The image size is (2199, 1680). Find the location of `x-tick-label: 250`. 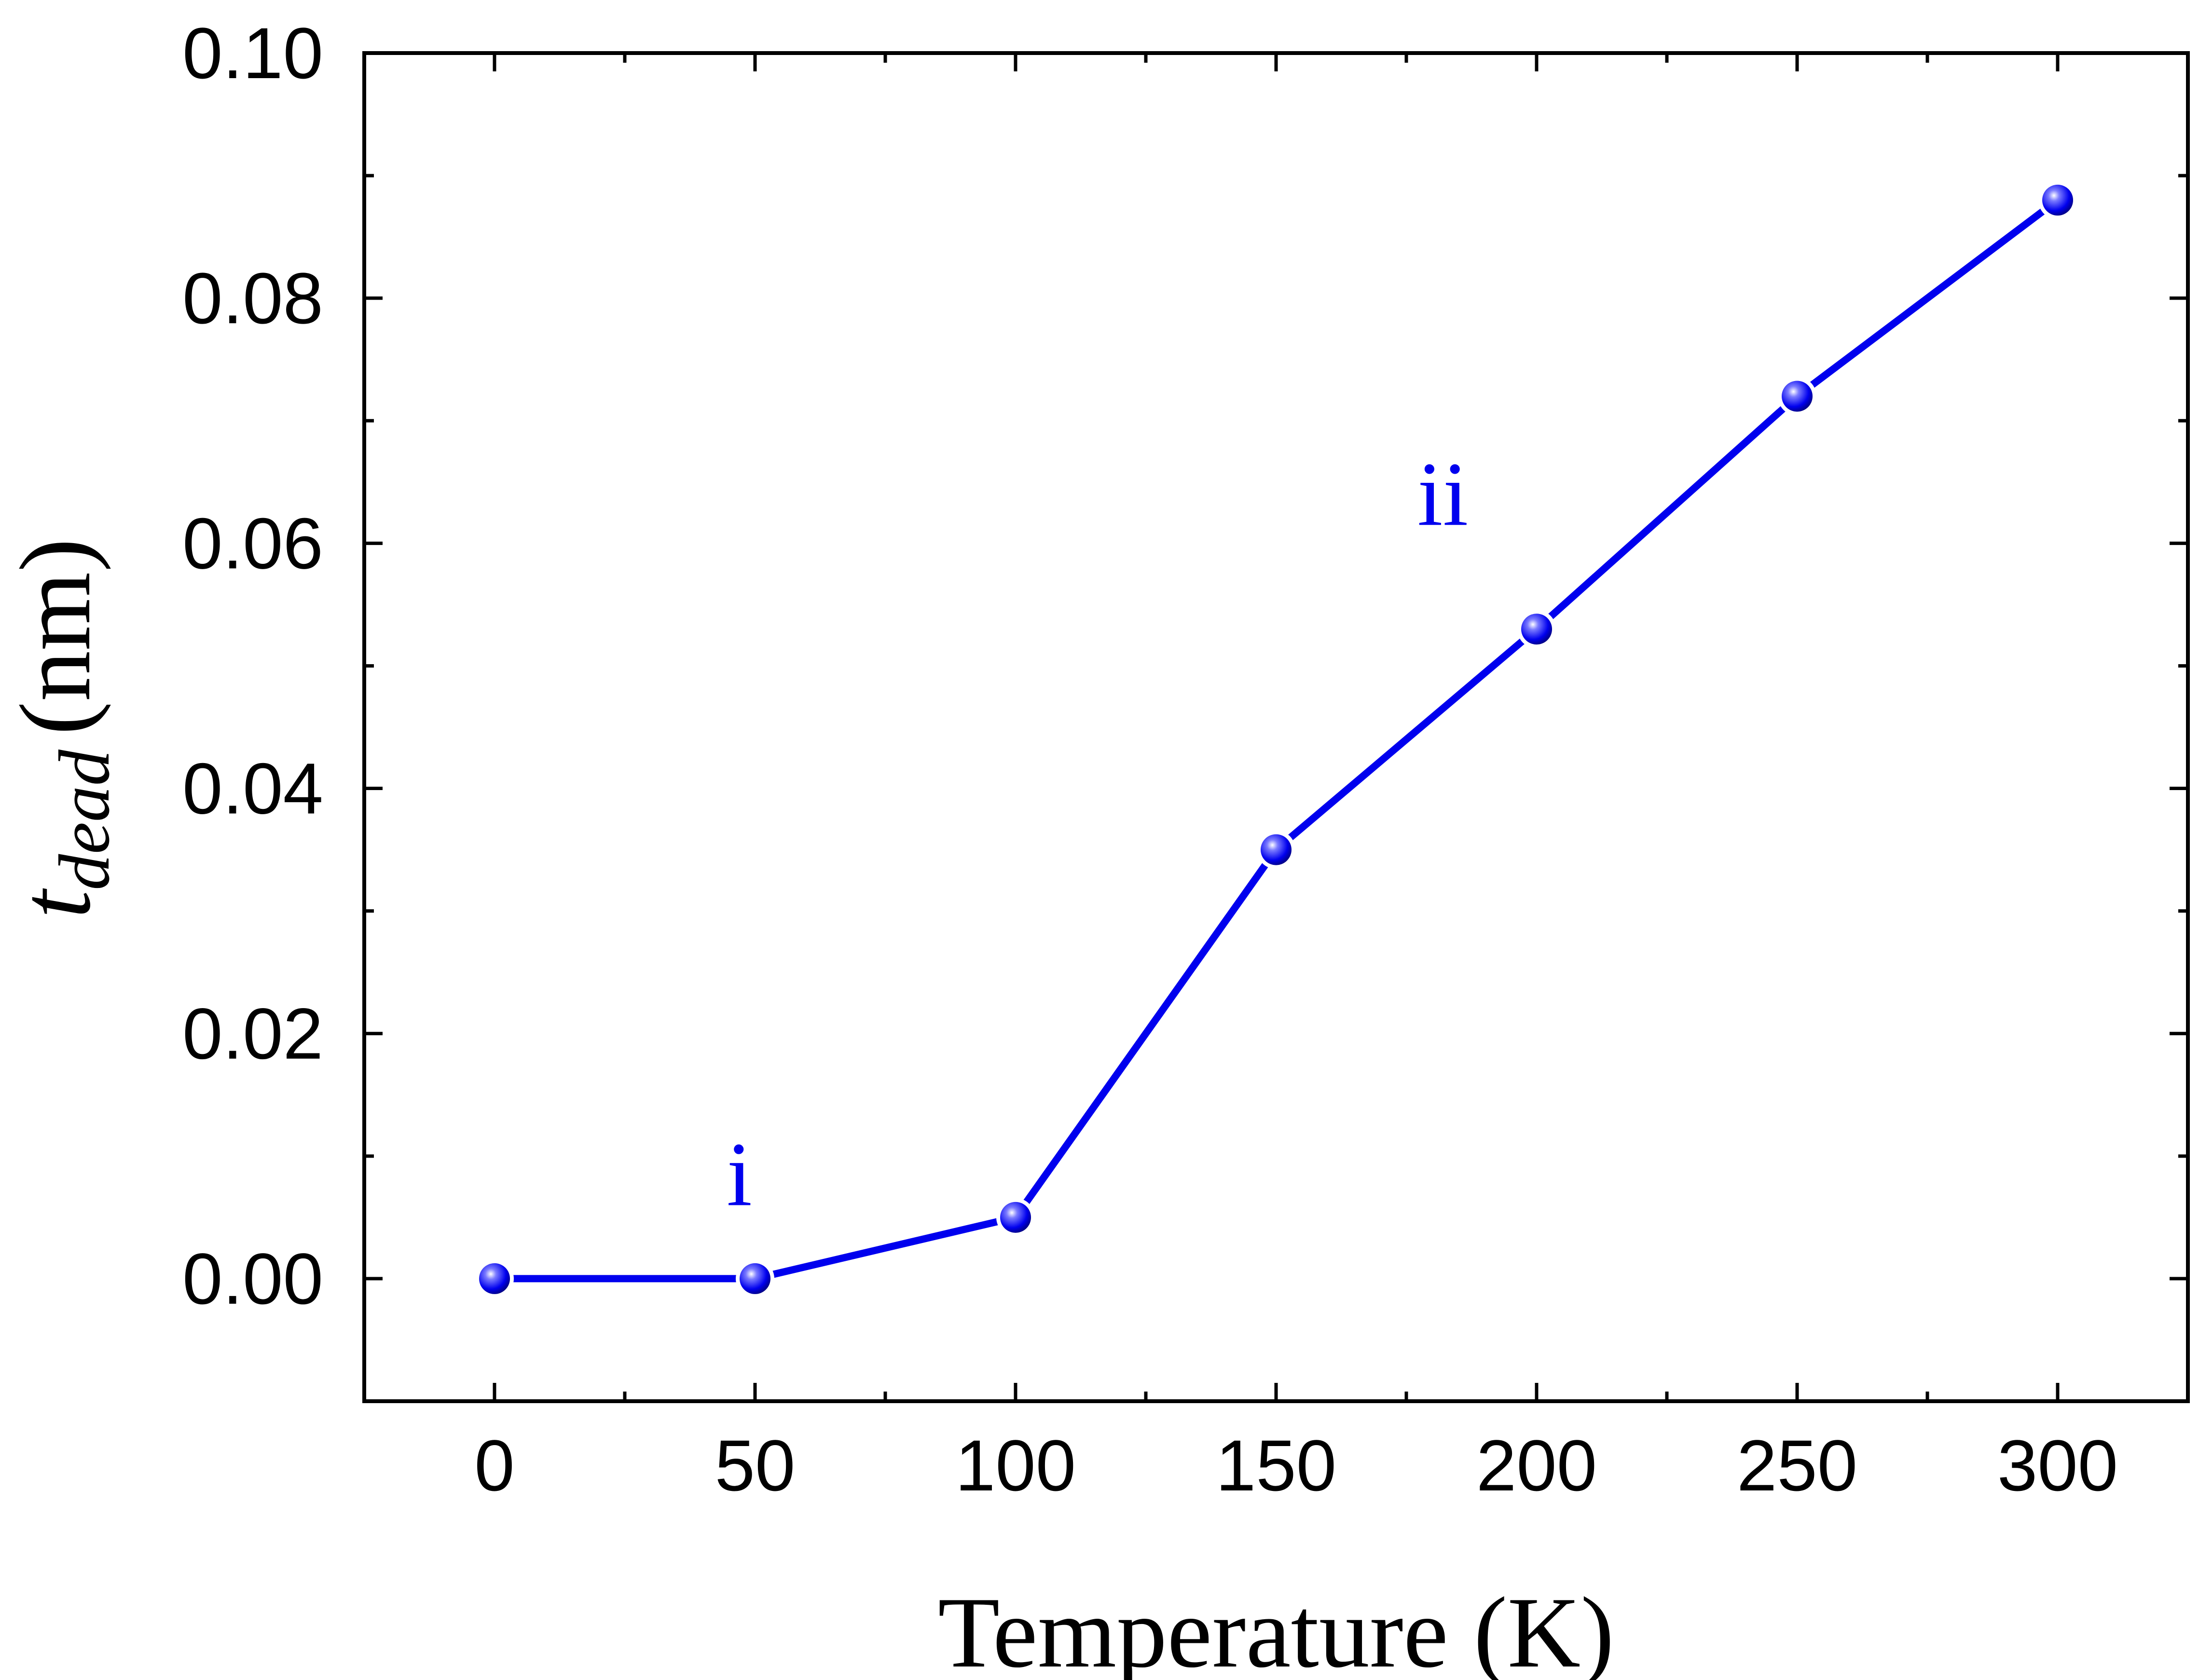

x-tick-label: 250 is located at coordinates (1797, 1465).